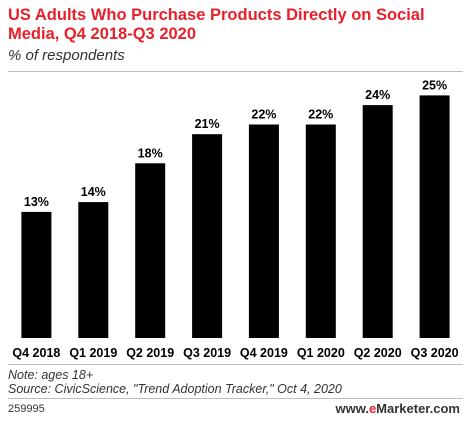 The width and height of the screenshot is (470, 422). What do you see at coordinates (372, 408) in the screenshot?
I see `brand-e: e` at bounding box center [372, 408].